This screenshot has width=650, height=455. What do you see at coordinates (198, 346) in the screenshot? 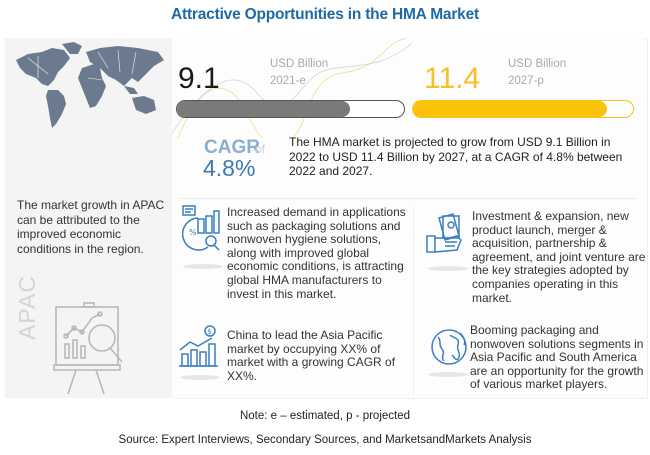
I see `growth-bar-chart-icon: $` at bounding box center [198, 346].